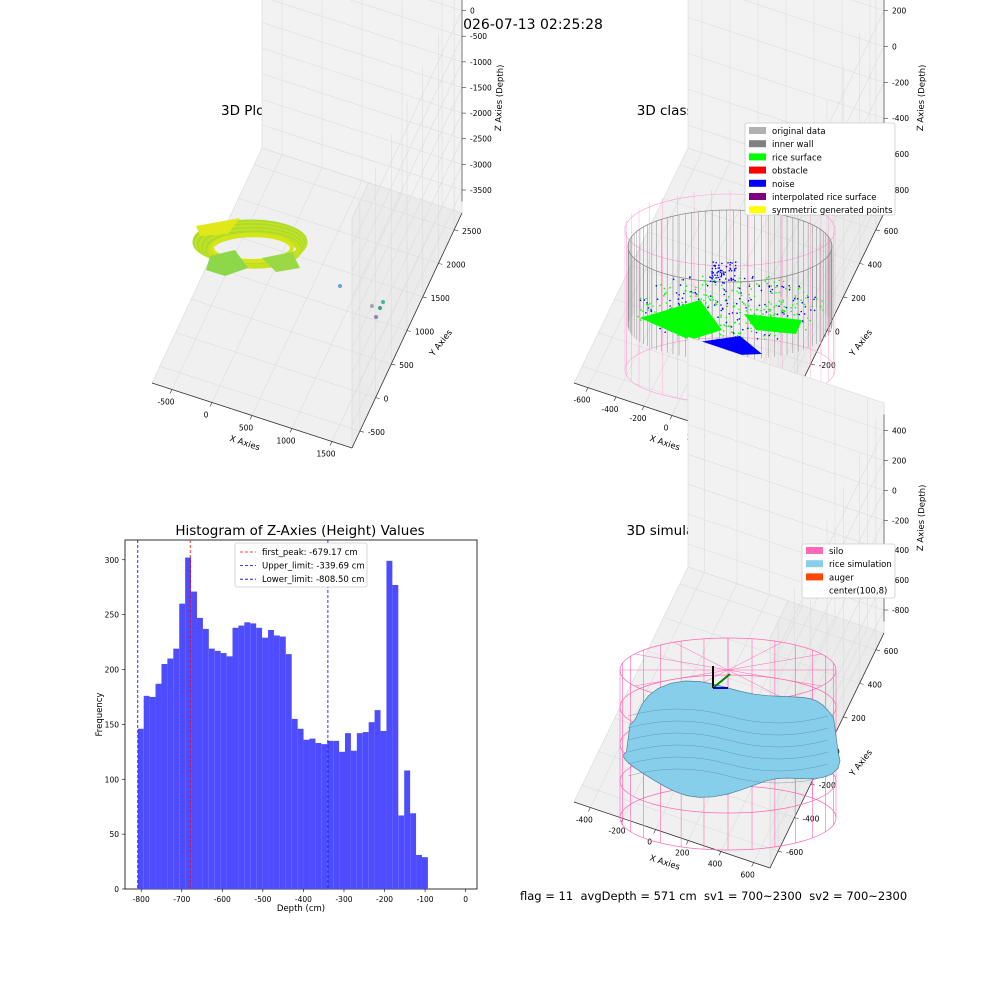 The width and height of the screenshot is (1000, 1000). Describe the element at coordinates (281, 262) in the screenshot. I see `raw-surface-patch` at that location.